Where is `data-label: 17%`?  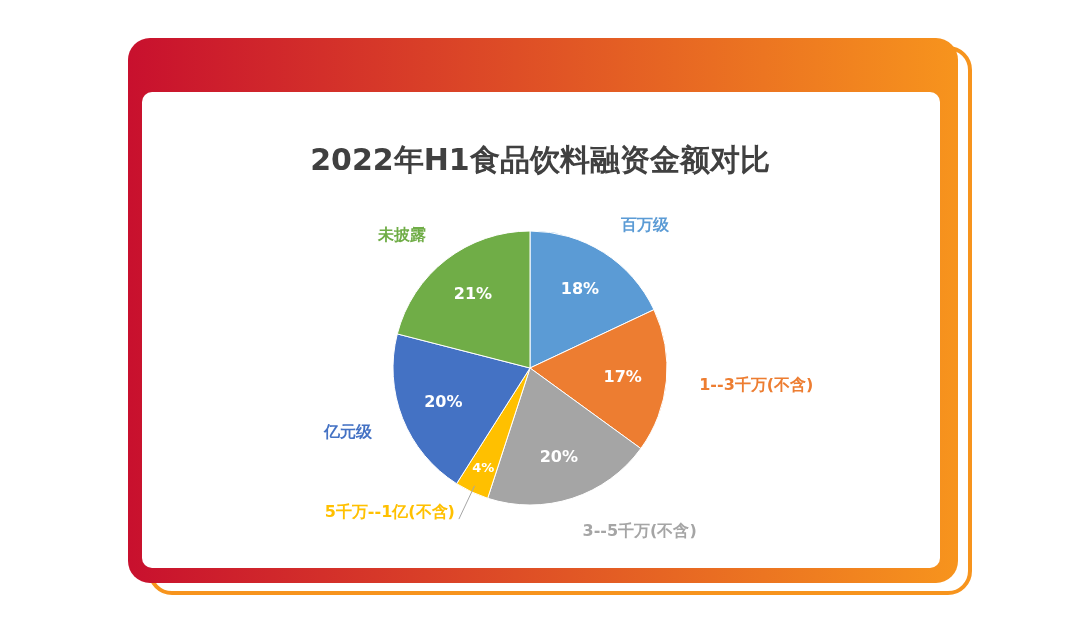 data-label: 17% is located at coordinates (622, 376).